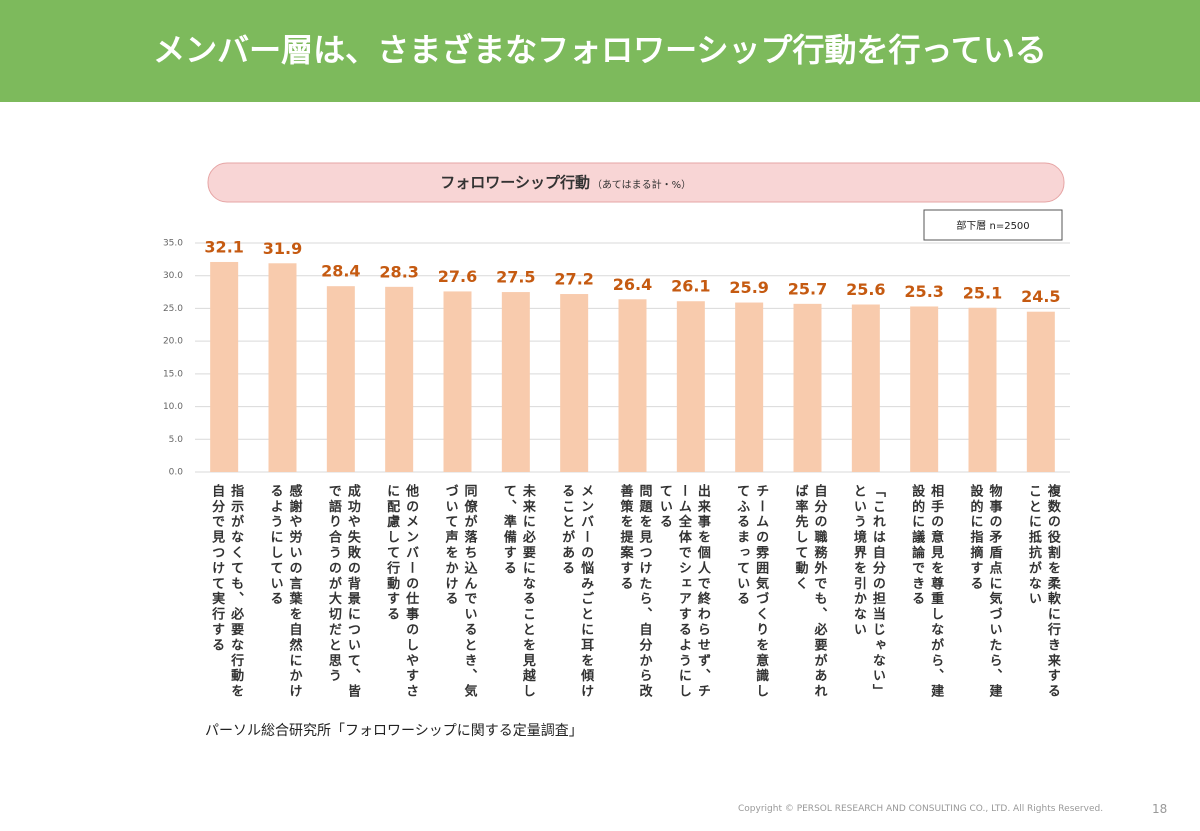 The height and width of the screenshot is (831, 1200). I want to click on y-tick-label: 35.0, so click(173, 244).